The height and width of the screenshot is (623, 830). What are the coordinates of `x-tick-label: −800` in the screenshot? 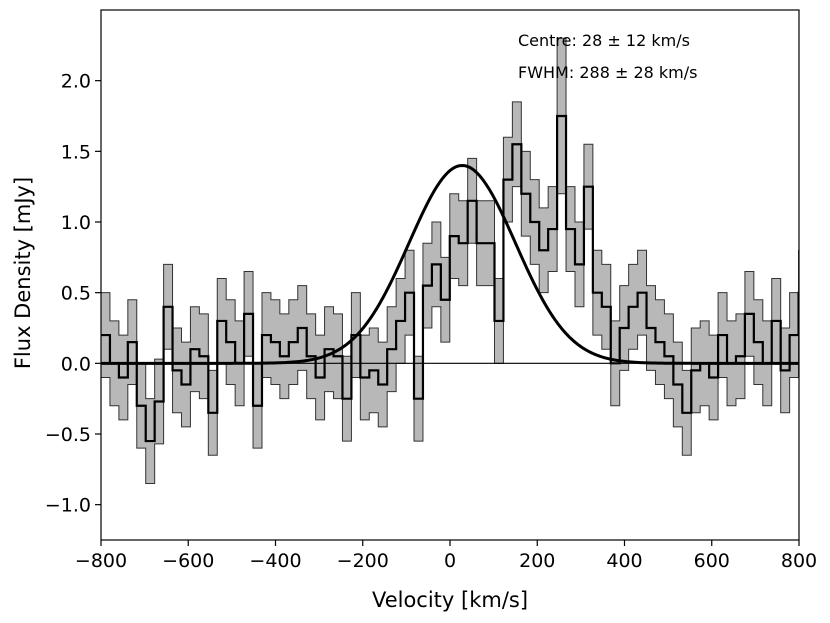 It's located at (101, 561).